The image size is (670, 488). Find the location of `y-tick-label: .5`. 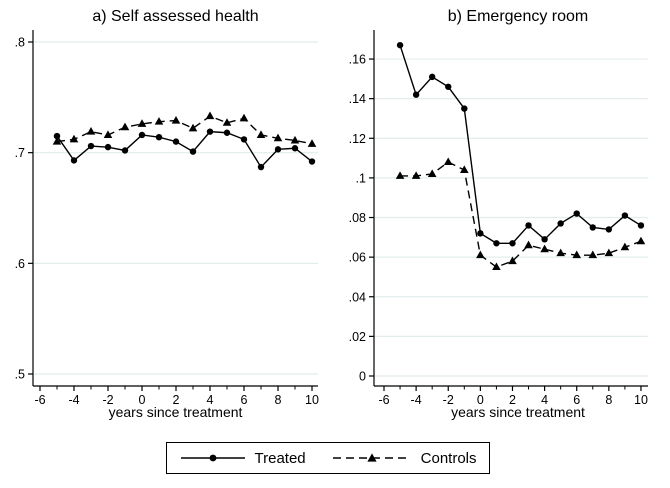

y-tick-label: .5 is located at coordinates (20, 375).